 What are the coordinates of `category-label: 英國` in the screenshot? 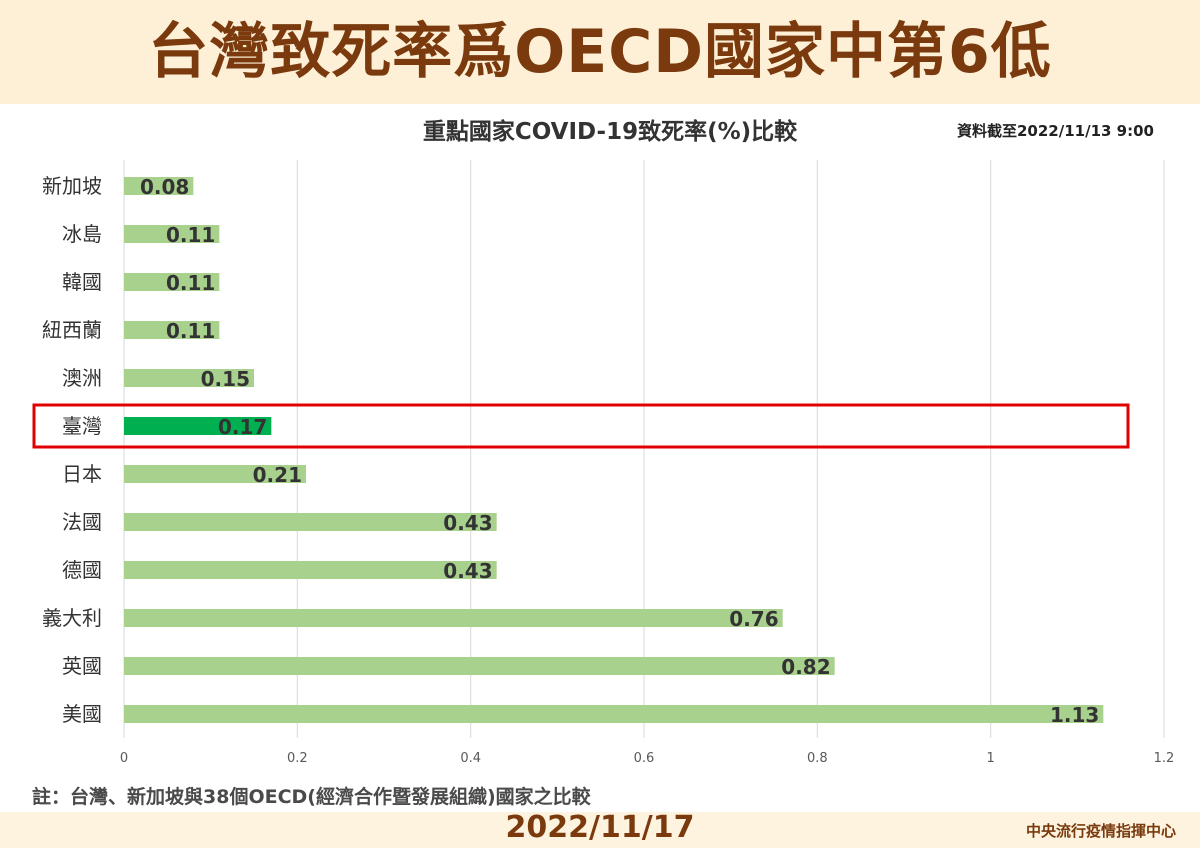 It's located at (82, 666).